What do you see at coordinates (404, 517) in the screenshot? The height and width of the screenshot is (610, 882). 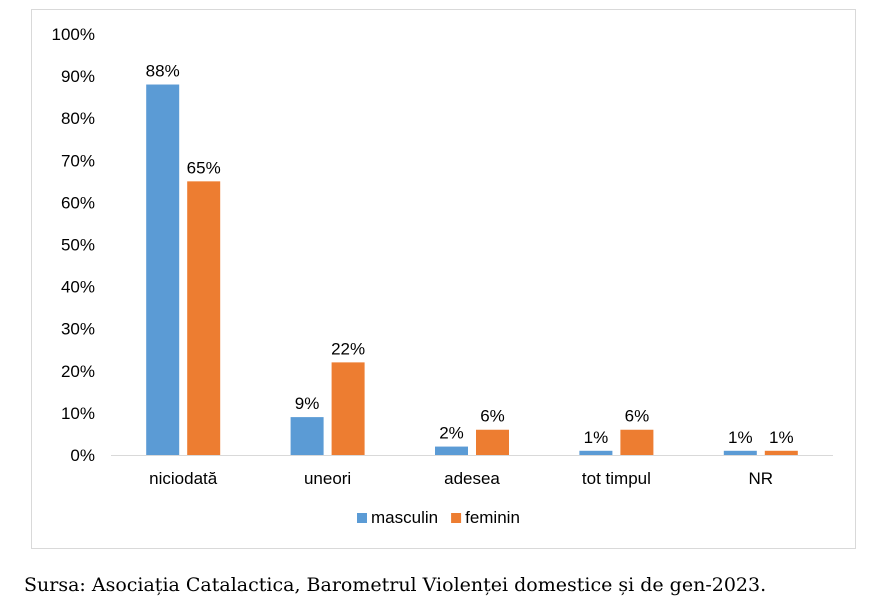 I see `legend-label: masculin` at bounding box center [404, 517].